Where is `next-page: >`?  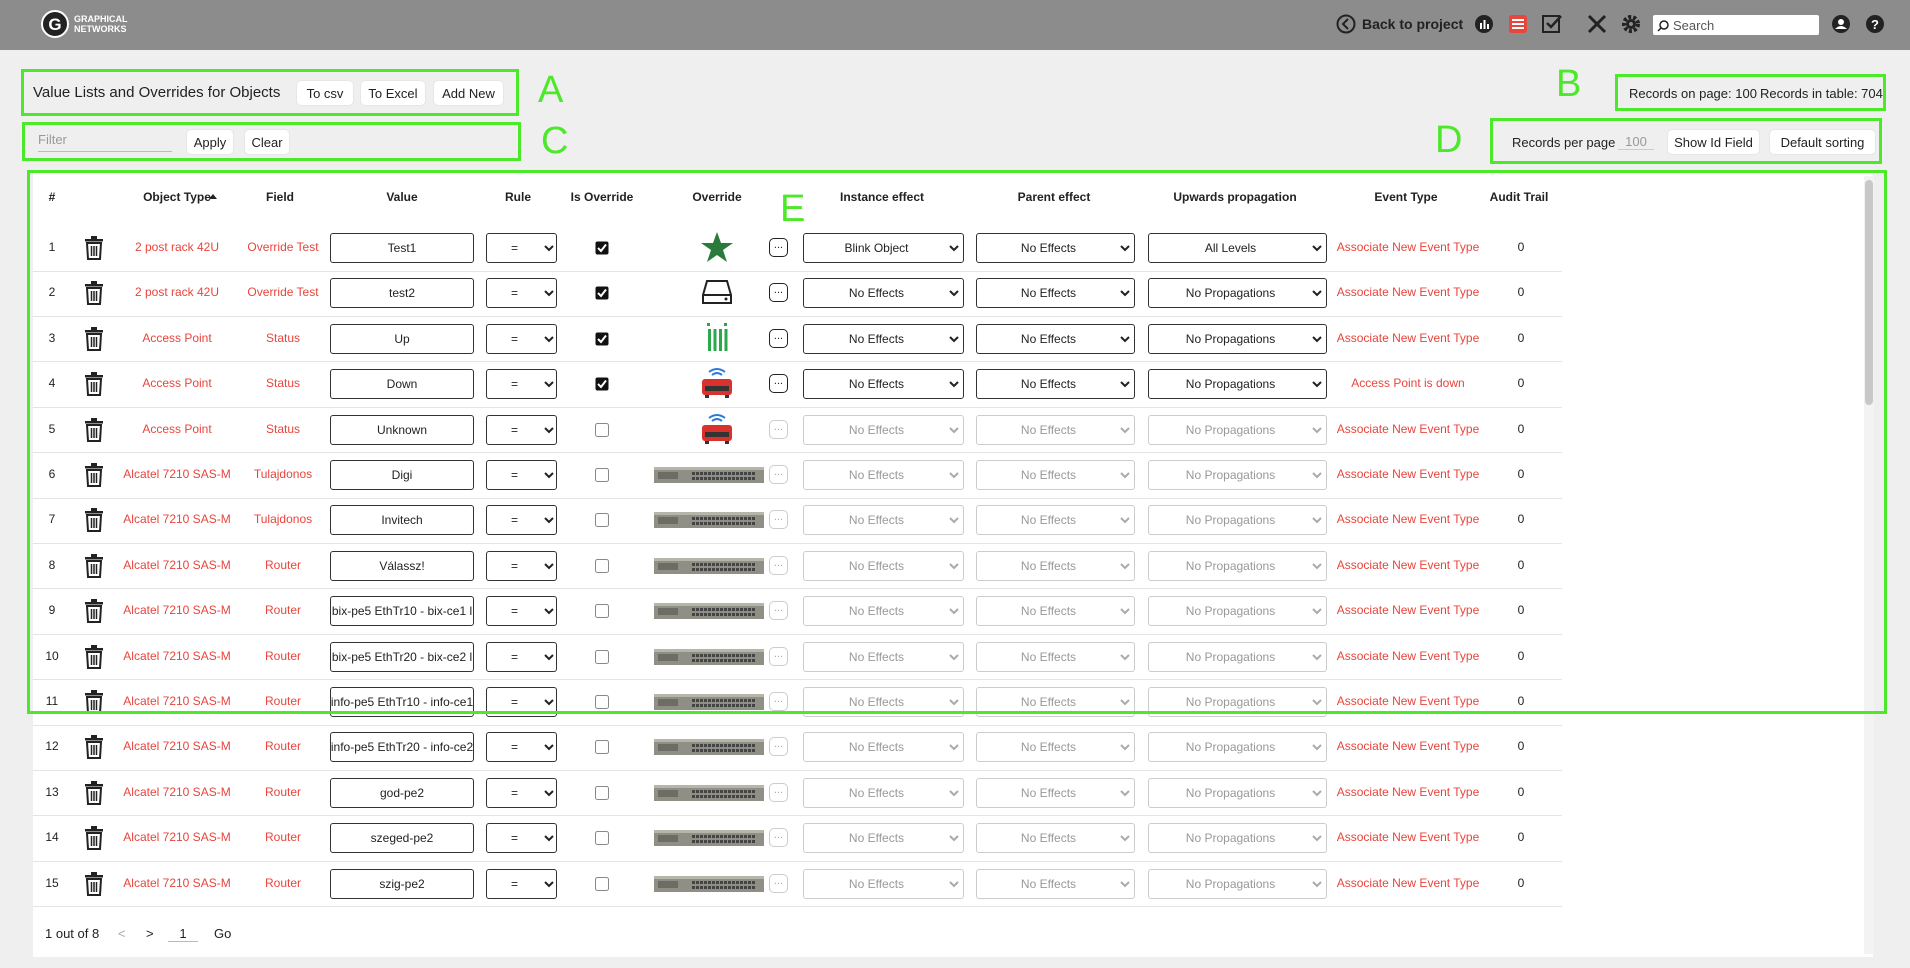 next-page: > is located at coordinates (150, 933).